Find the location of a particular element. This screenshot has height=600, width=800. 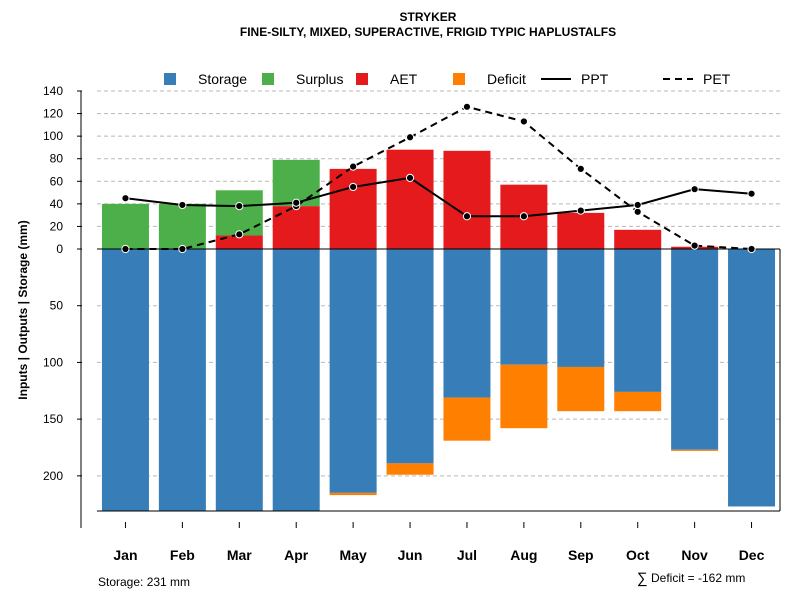

legend-swatch-storage is located at coordinates (170, 79).